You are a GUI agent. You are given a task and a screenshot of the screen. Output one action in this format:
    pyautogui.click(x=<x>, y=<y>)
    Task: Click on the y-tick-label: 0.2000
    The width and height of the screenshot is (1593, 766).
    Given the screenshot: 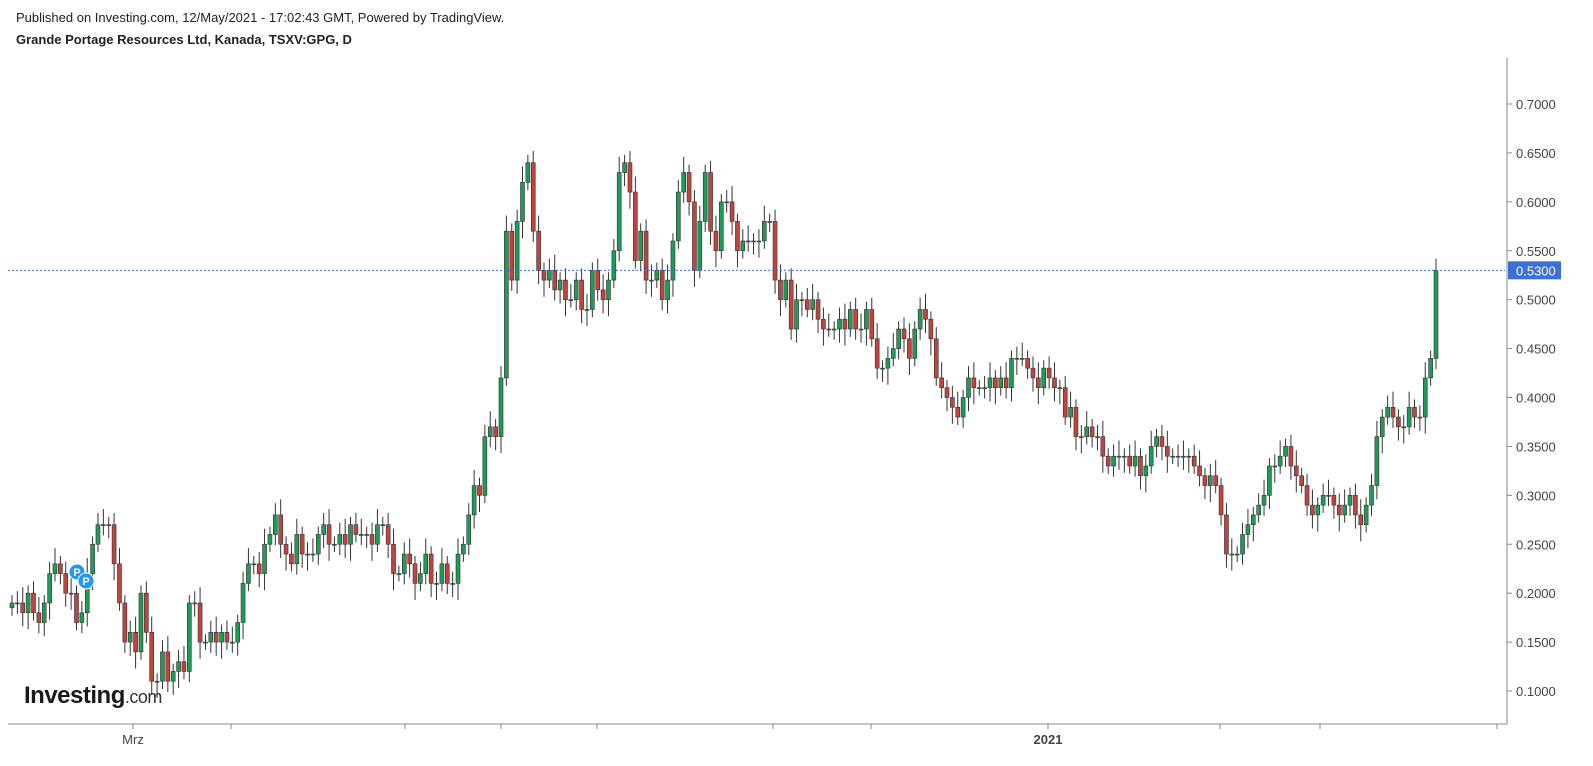 What is the action you would take?
    pyautogui.click(x=1536, y=593)
    